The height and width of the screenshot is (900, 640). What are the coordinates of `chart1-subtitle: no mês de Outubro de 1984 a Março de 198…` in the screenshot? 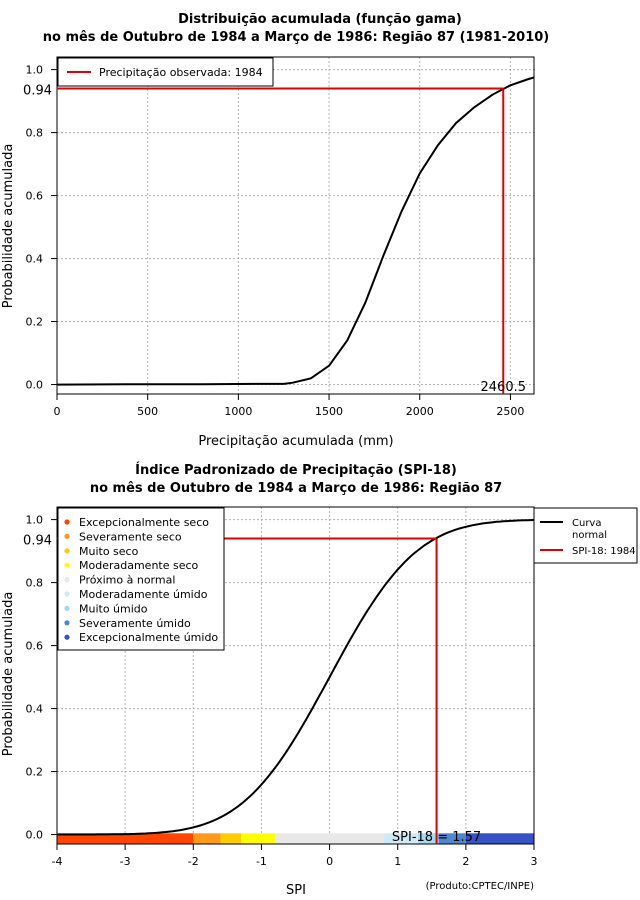 It's located at (296, 37).